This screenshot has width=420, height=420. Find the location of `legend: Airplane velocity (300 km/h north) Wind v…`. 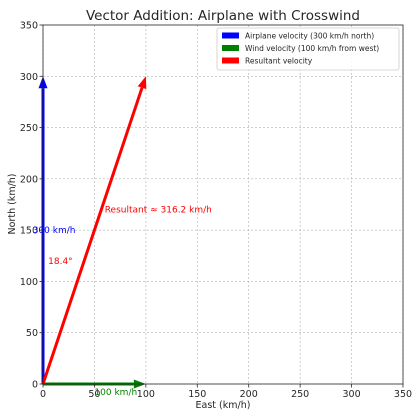

legend: Airplane velocity (300 km/h north) Wind v… is located at coordinates (308, 49).